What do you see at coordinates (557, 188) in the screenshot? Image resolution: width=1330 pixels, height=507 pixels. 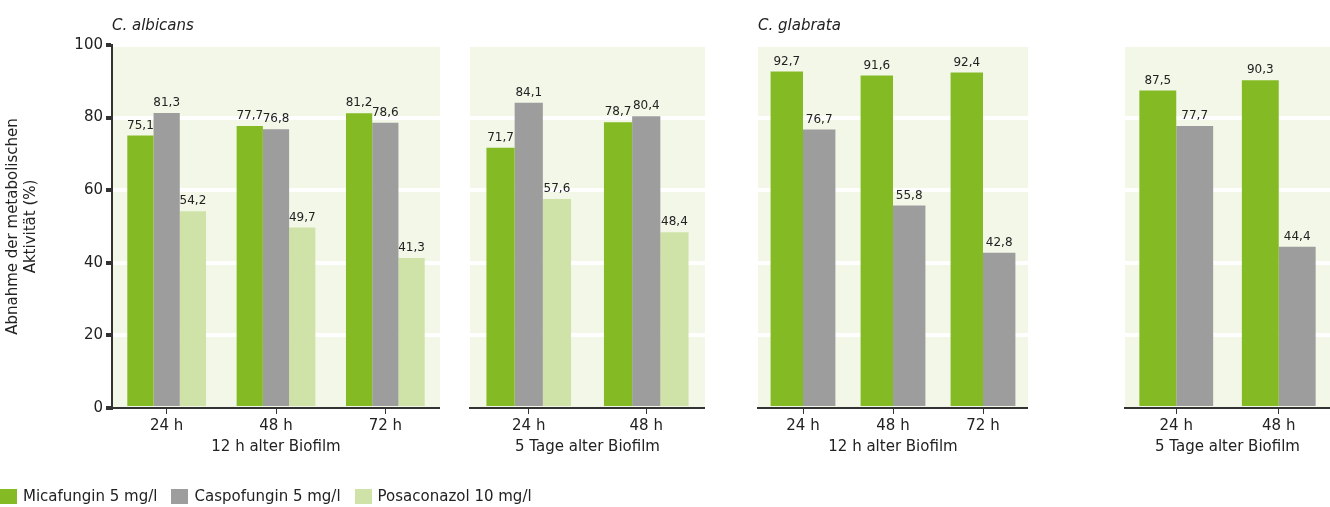 I see `data-label: 57,6` at bounding box center [557, 188].